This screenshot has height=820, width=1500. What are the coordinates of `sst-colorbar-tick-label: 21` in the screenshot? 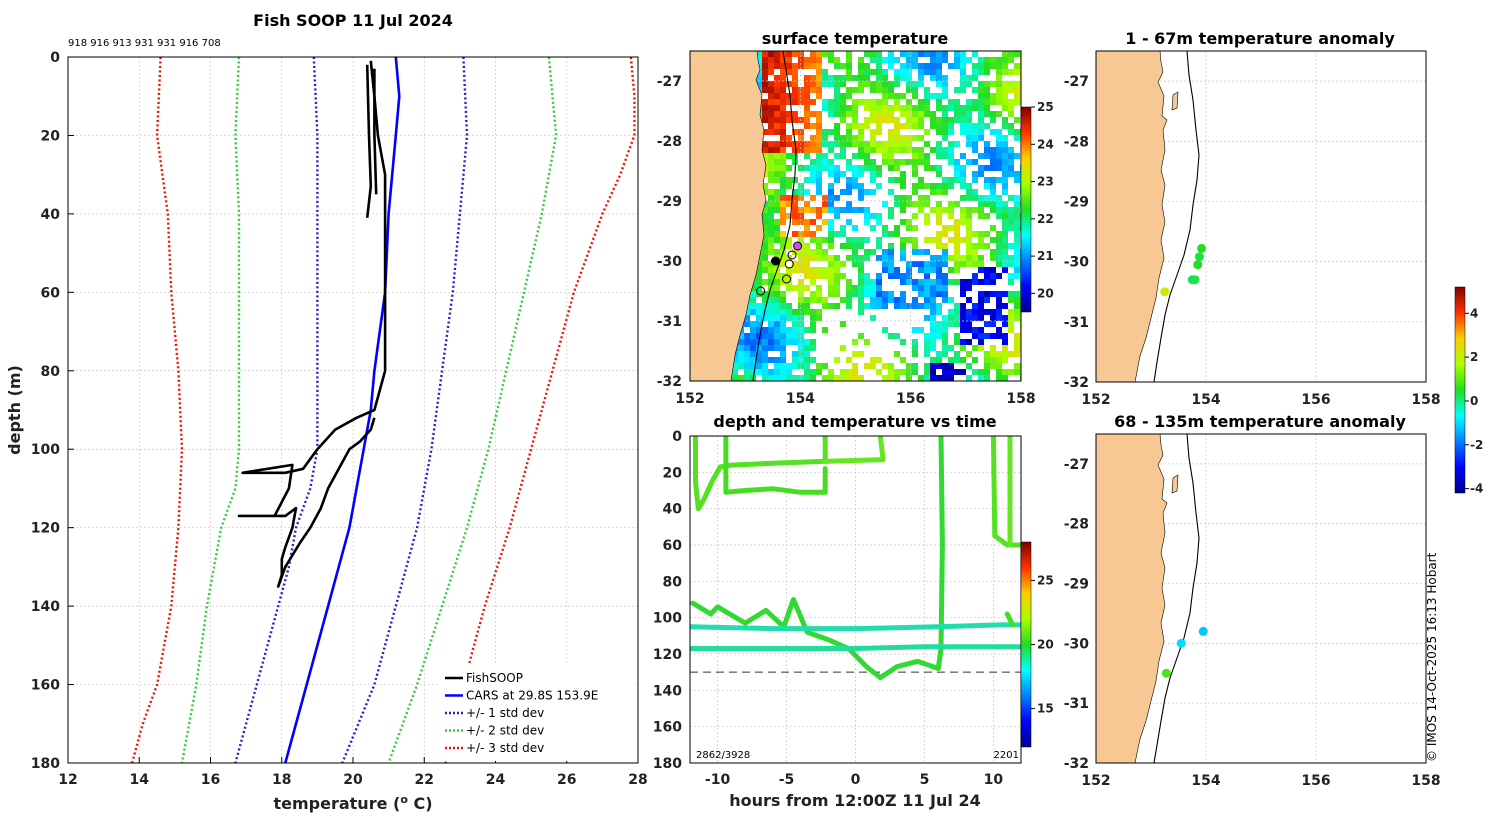 It's located at (1045, 256).